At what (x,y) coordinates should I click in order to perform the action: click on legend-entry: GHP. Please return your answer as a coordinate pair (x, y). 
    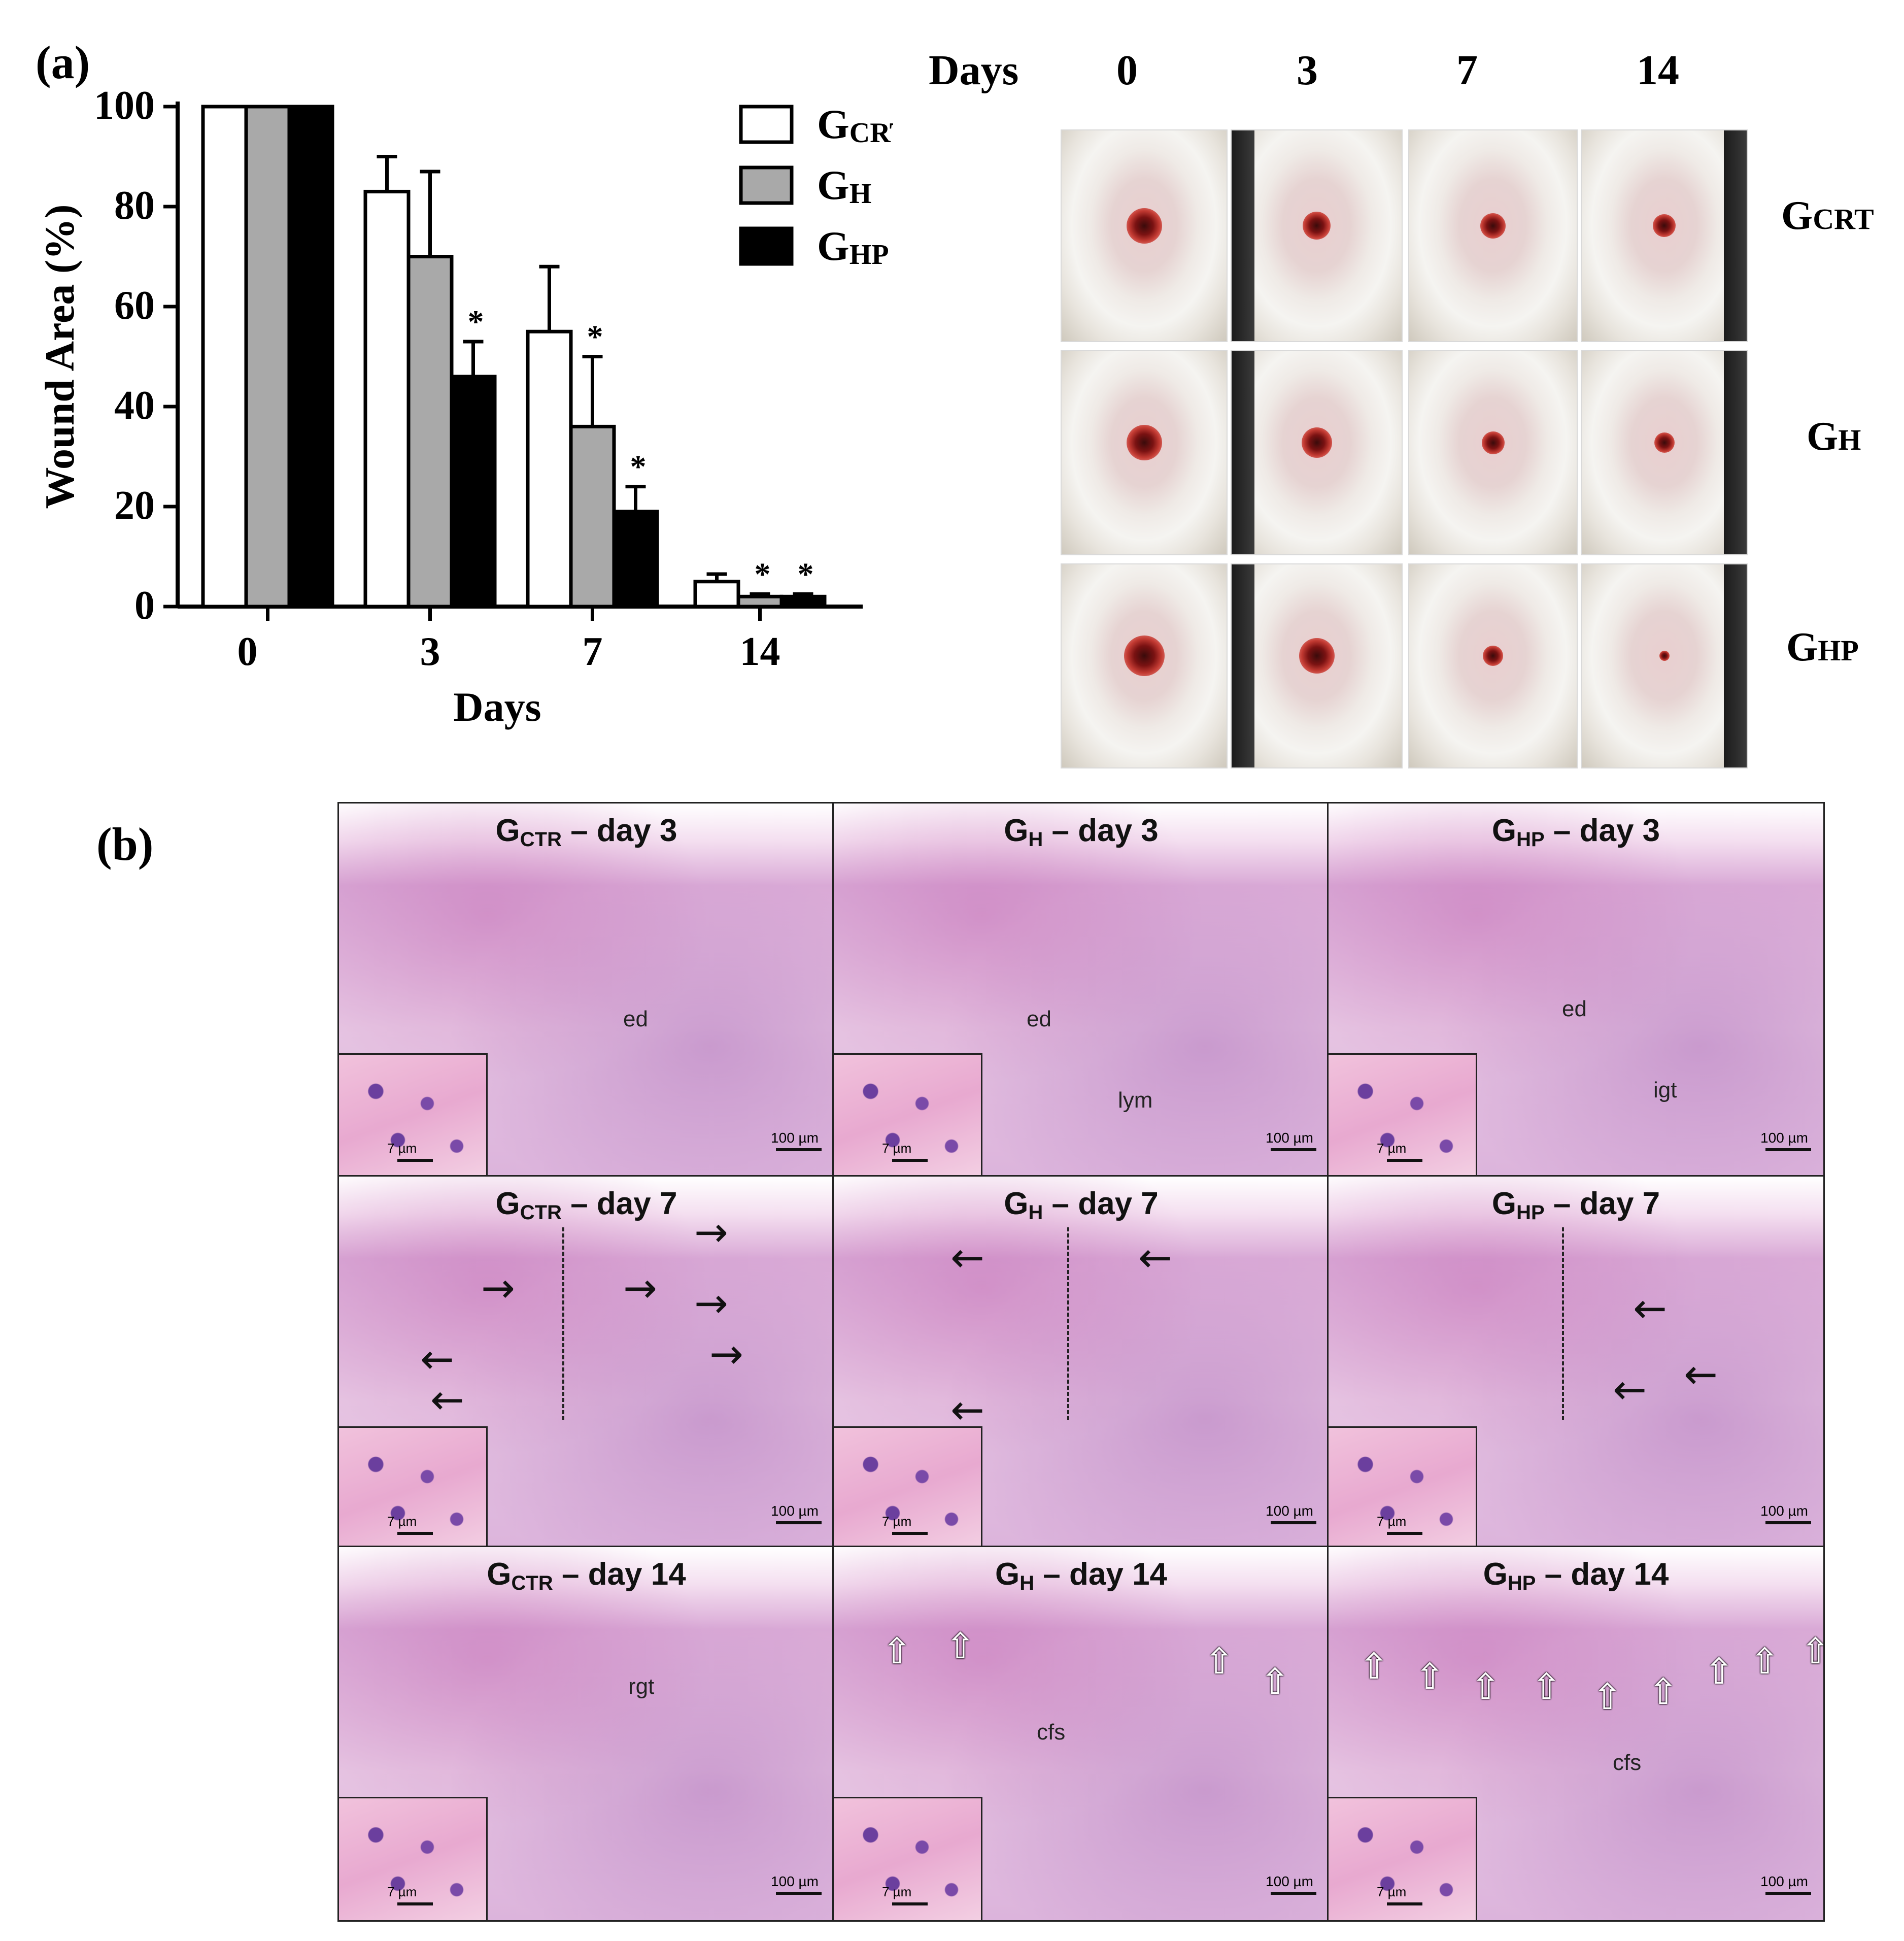
    Looking at the image, I should click on (853, 247).